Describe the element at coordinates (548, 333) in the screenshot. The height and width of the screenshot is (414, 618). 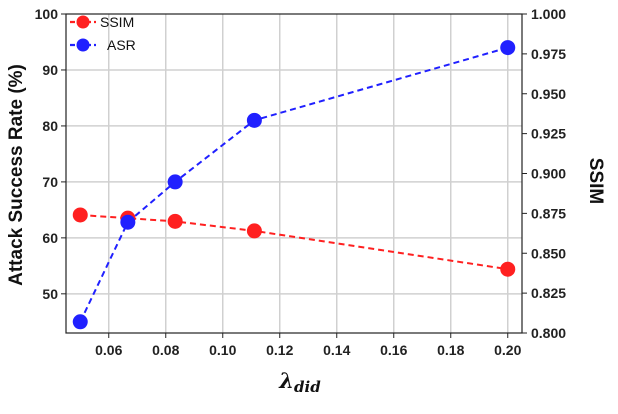
I see `y-right-tick-label: 0.800` at that location.